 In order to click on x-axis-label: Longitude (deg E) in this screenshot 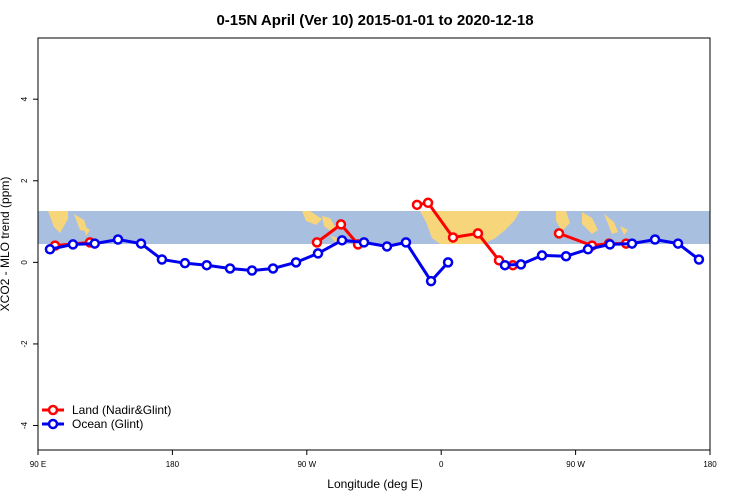, I will do `click(374, 484)`.